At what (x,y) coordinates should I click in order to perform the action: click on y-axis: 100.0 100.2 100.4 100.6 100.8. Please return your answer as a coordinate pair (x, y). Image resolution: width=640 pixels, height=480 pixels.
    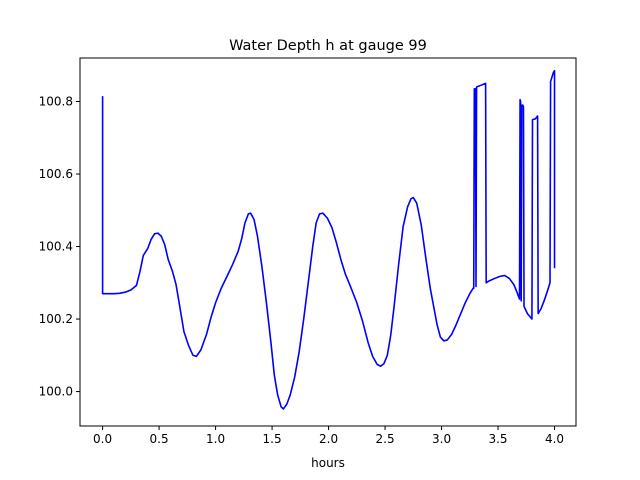
    Looking at the image, I should click on (59, 247).